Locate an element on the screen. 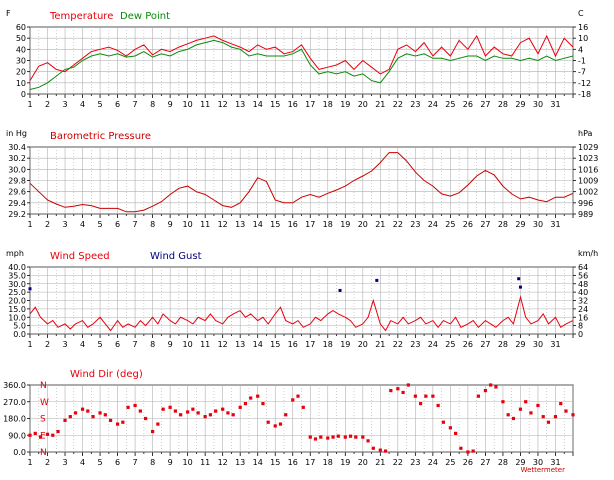 This screenshot has width=614, height=480. x-tick-label: 14 is located at coordinates (258, 224).